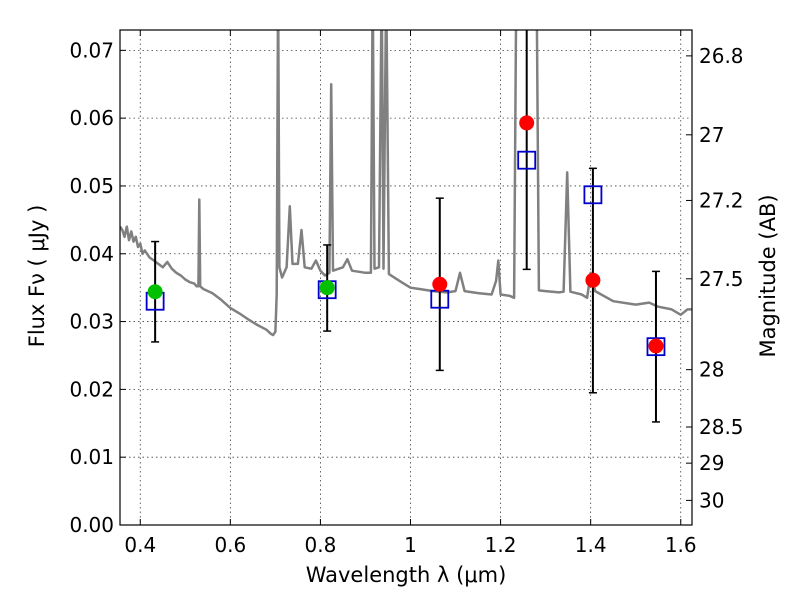  Describe the element at coordinates (721, 200) in the screenshot. I see `right-tick-label: 27.2` at that location.